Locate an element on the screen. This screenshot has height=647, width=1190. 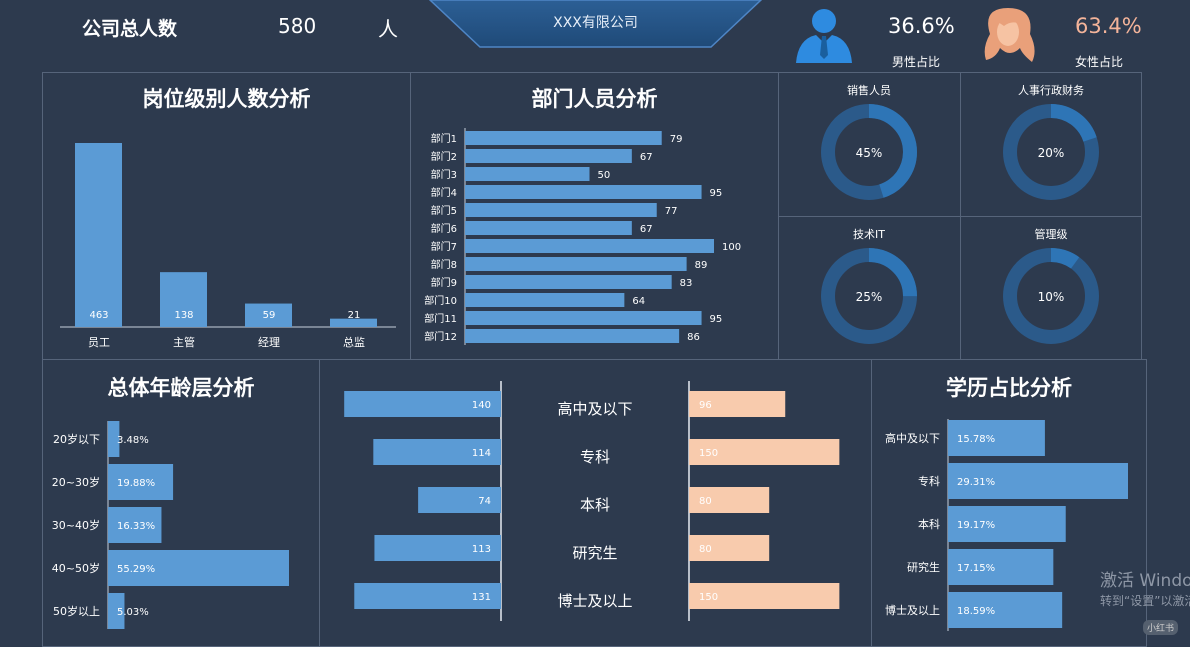
age-category-label: 40~50岁 is located at coordinates (76, 568).